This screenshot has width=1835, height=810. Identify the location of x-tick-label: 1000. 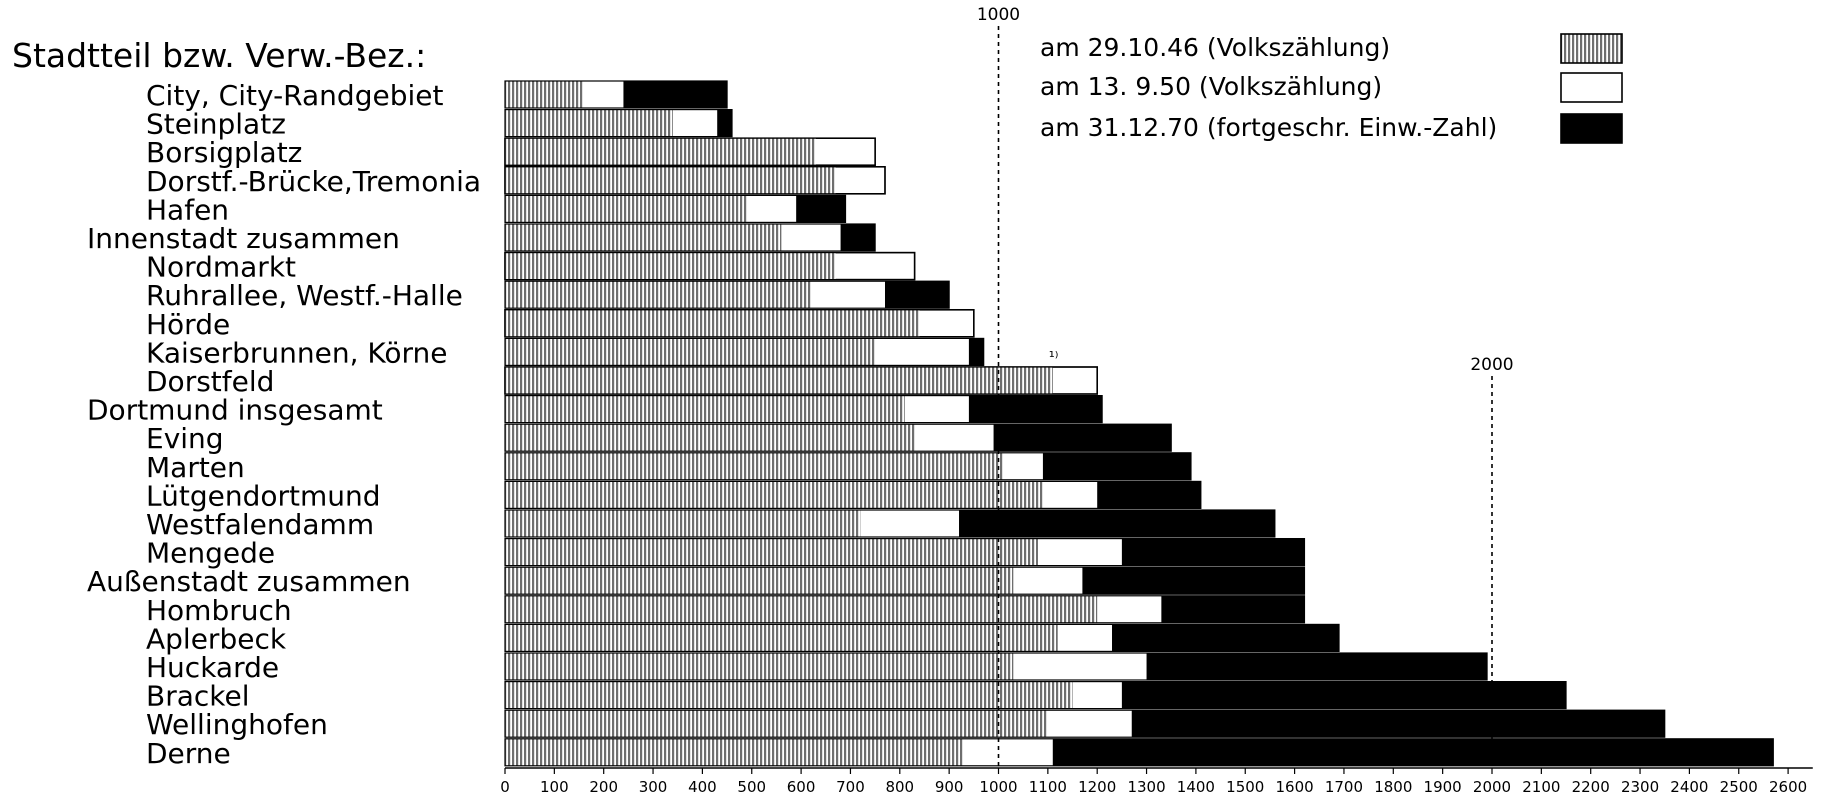
(998, 787).